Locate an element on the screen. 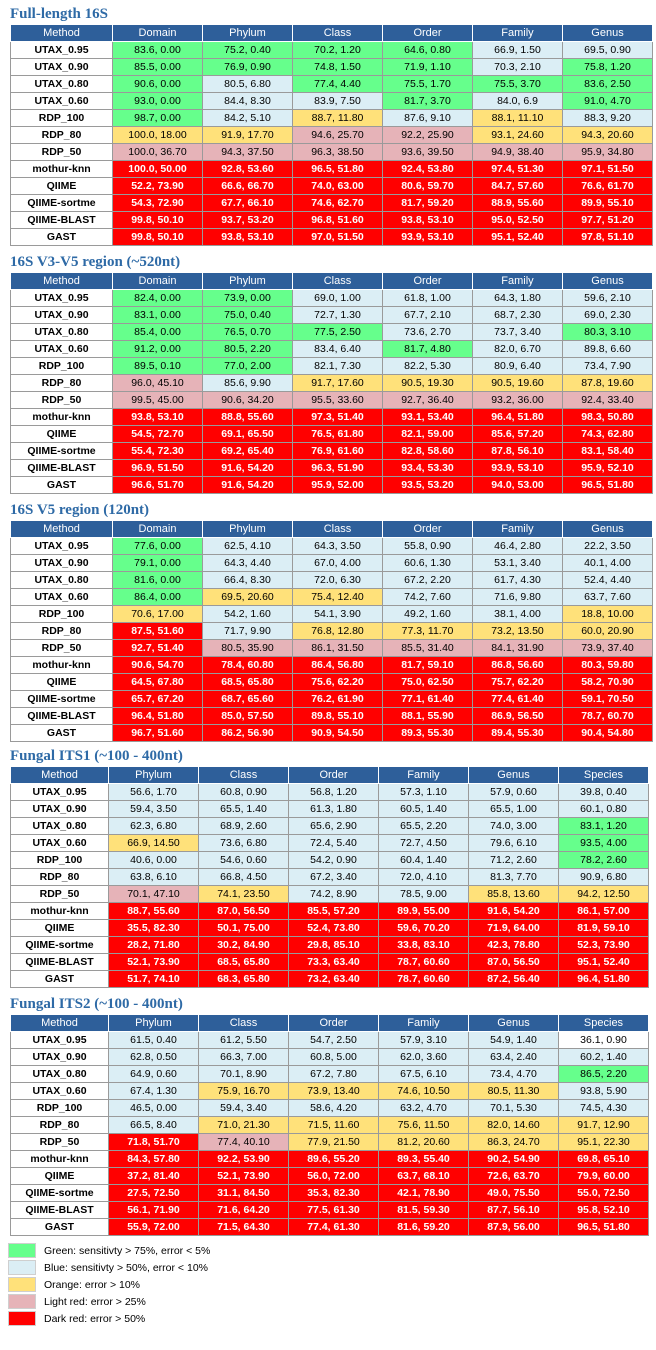 This screenshot has height=1350, width=656. value-cell: 58.2, 70.90 is located at coordinates (607, 682).